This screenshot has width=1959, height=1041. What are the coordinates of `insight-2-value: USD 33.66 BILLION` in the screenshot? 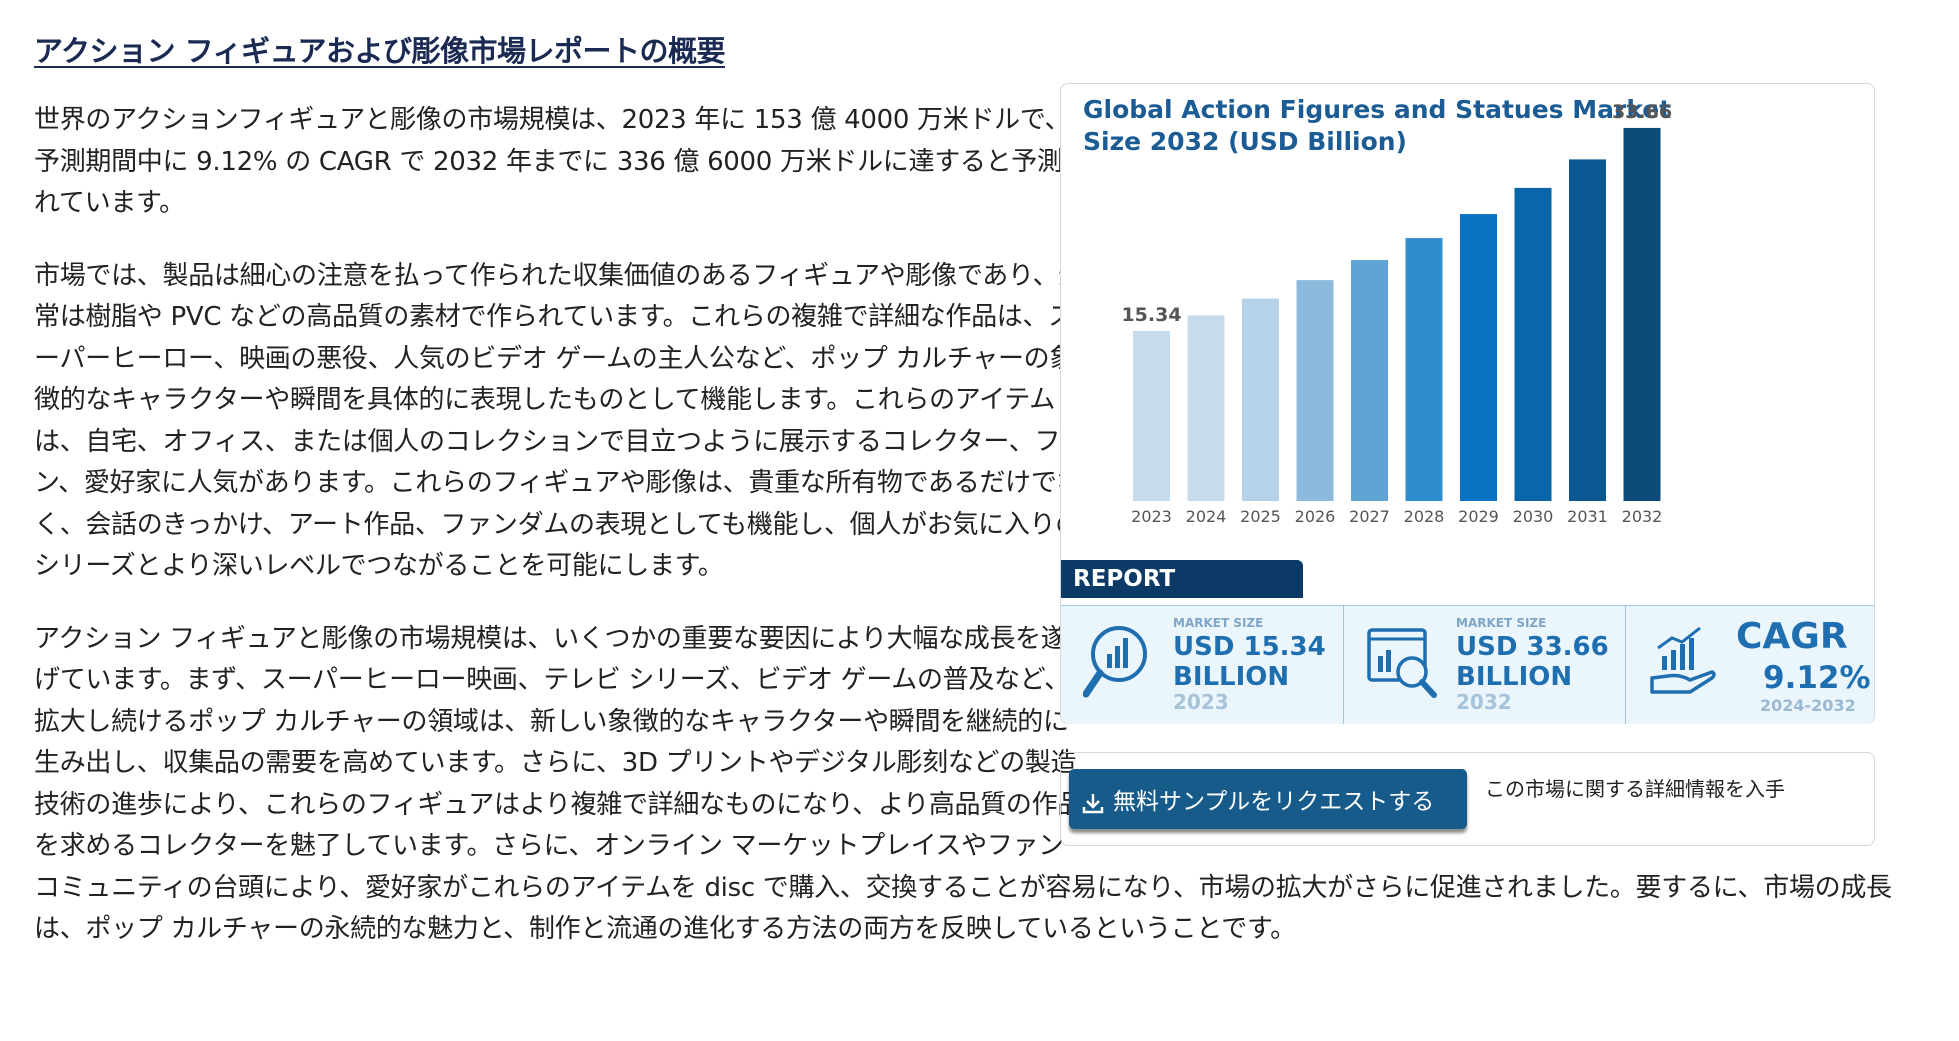 It's located at (1532, 662).